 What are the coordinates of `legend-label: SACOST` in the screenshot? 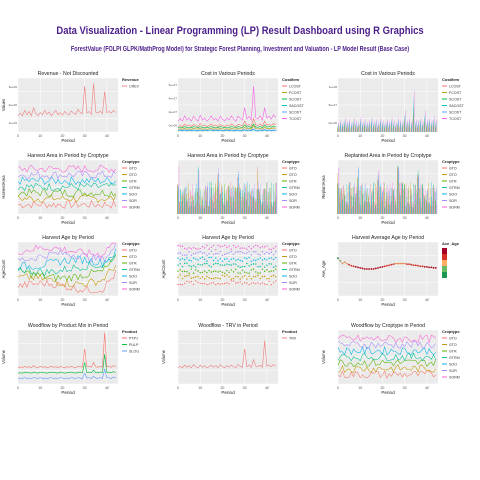 It's located at (297, 106).